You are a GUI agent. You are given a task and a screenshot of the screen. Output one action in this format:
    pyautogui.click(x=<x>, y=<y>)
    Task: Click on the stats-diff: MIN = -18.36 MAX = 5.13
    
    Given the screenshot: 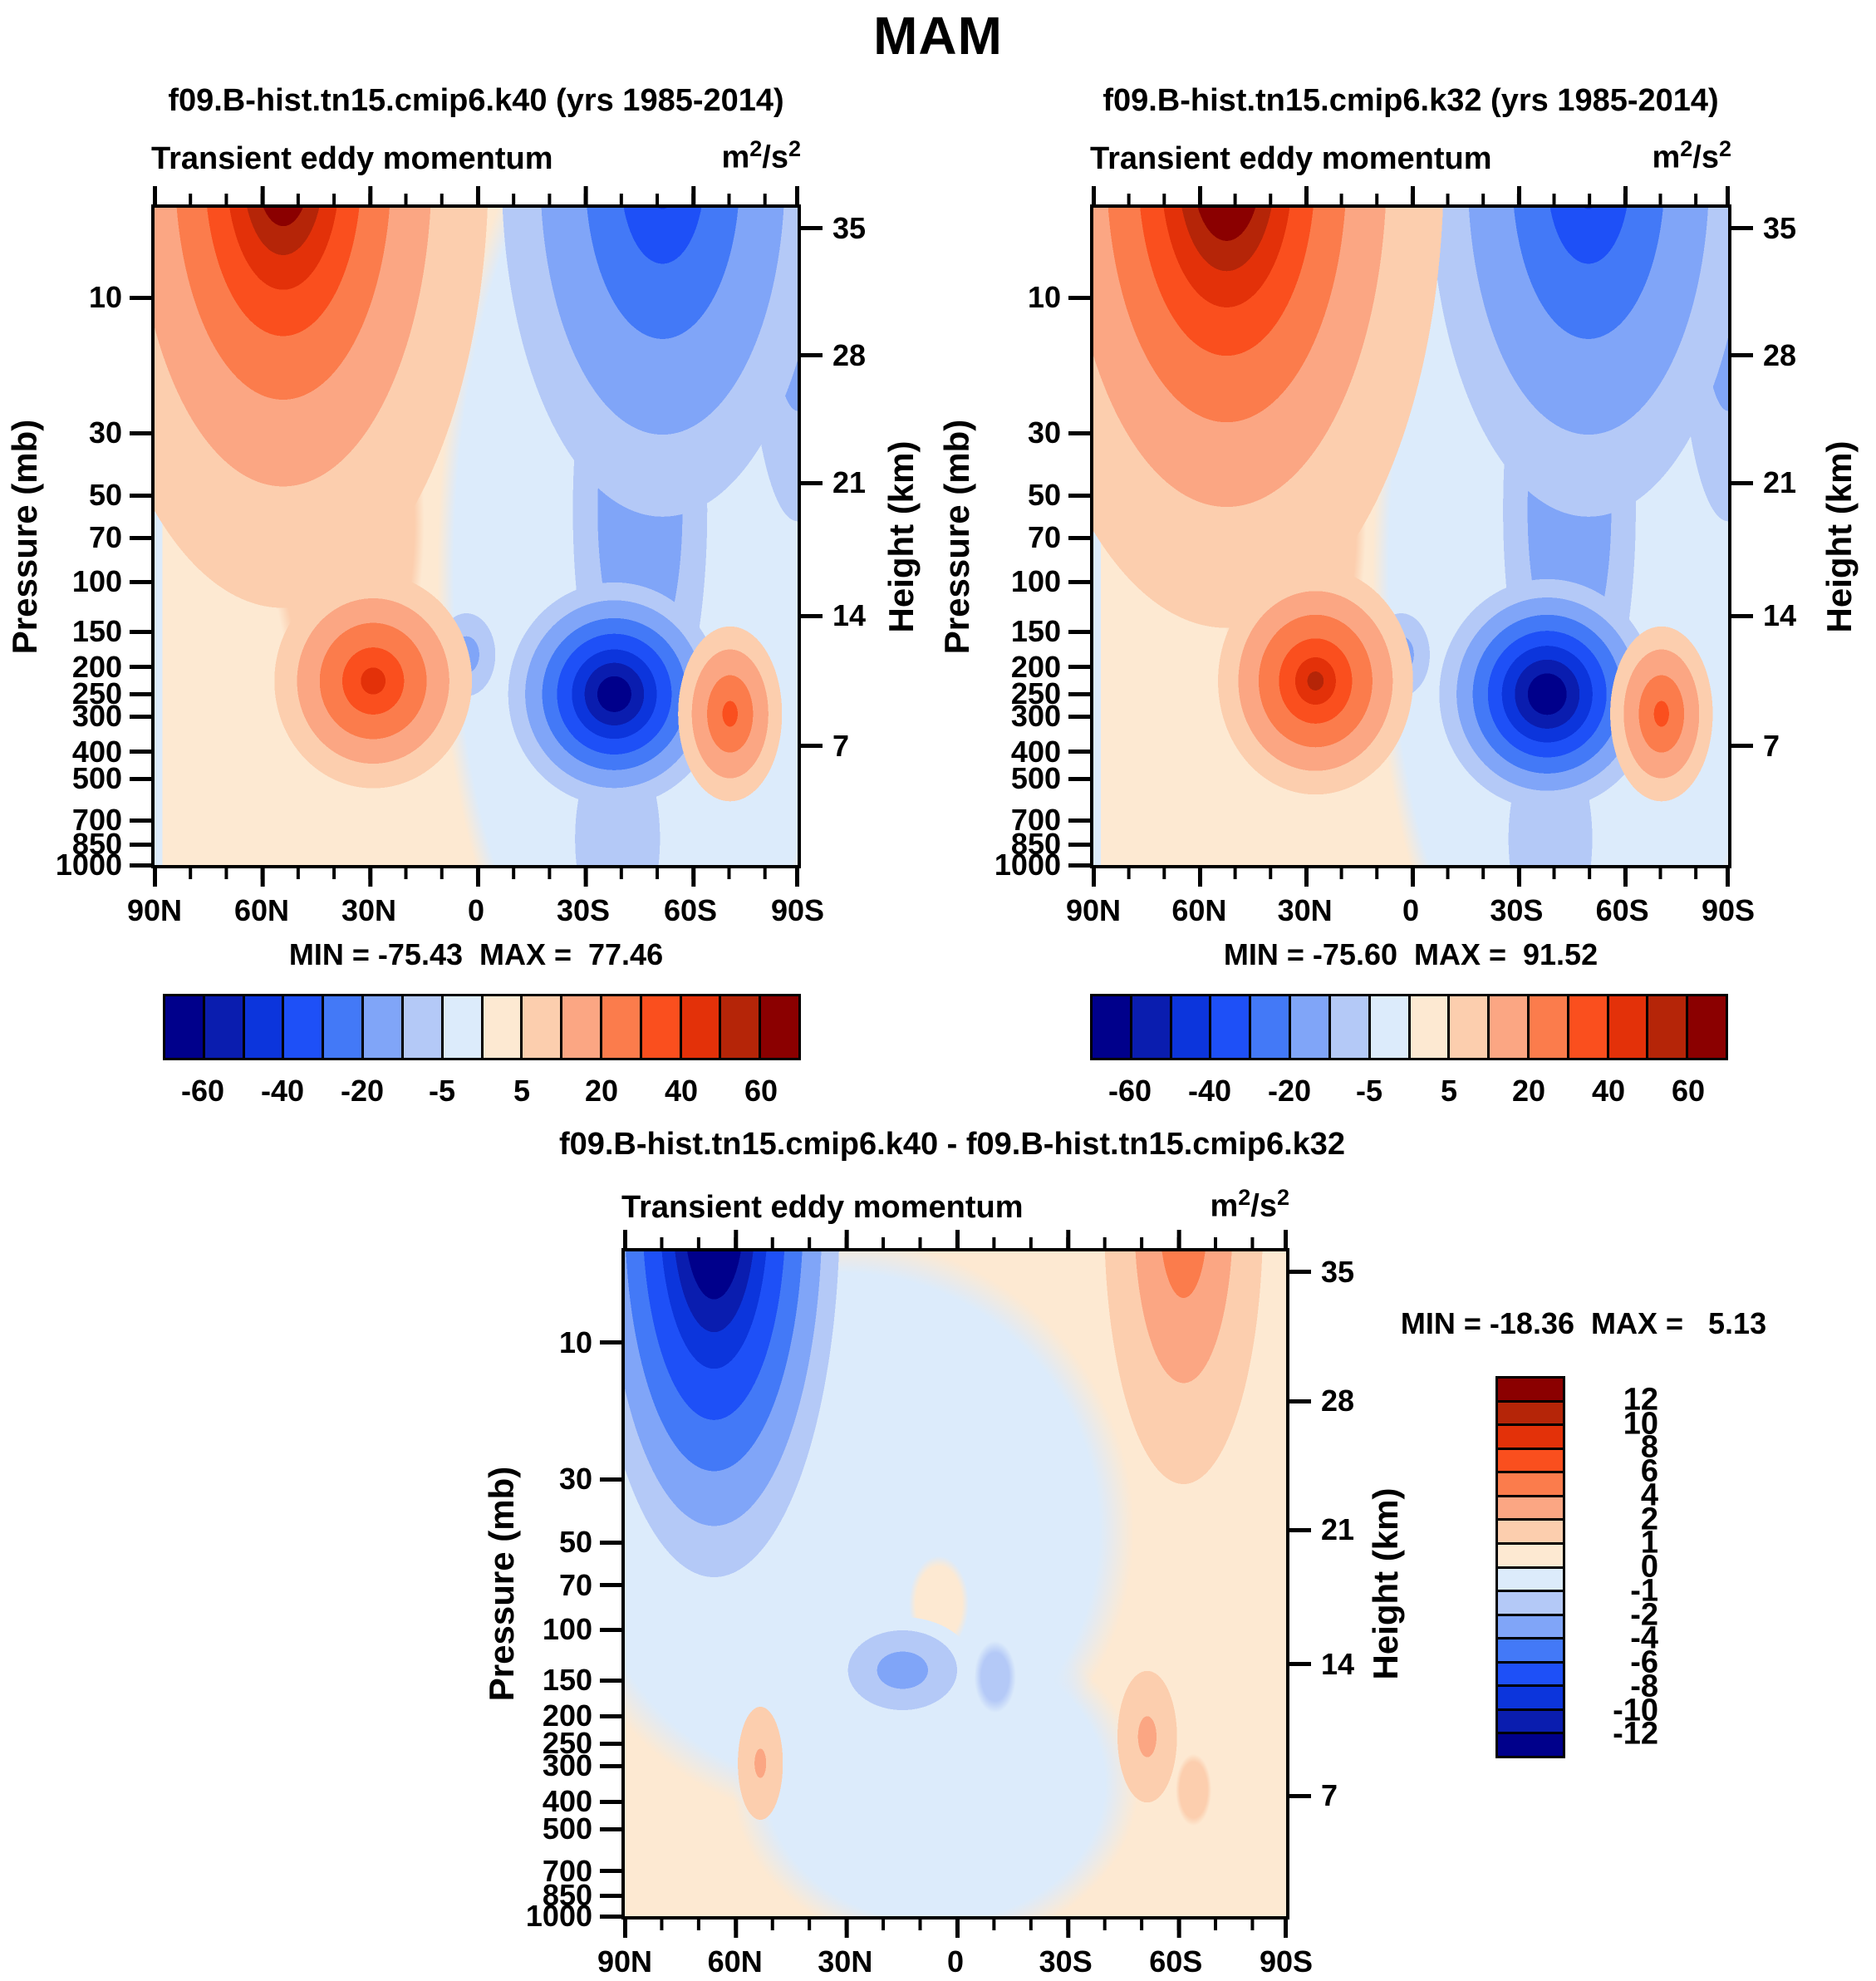 What is the action you would take?
    pyautogui.click(x=1583, y=1323)
    